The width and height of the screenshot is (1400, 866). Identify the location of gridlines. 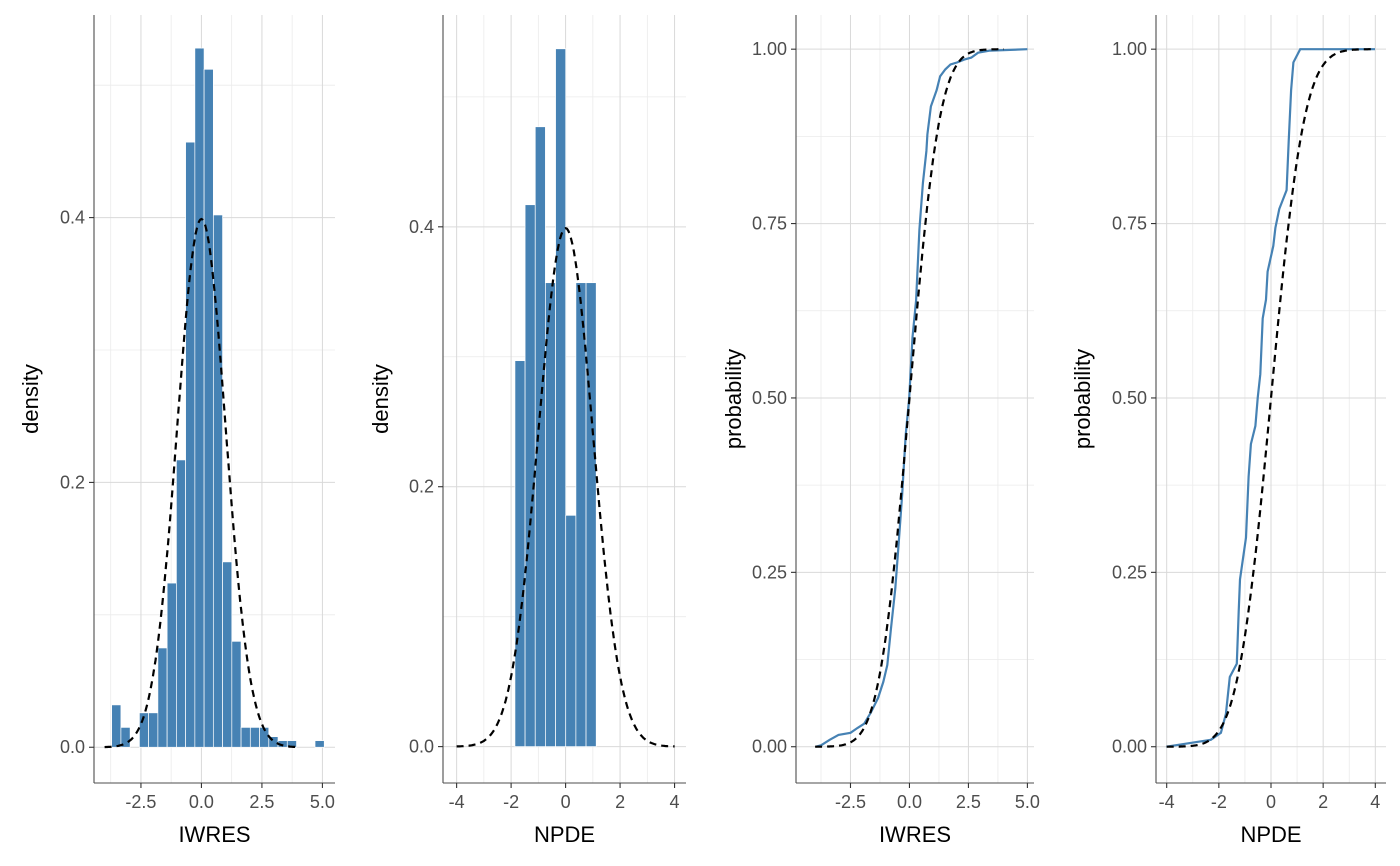
(1271, 399).